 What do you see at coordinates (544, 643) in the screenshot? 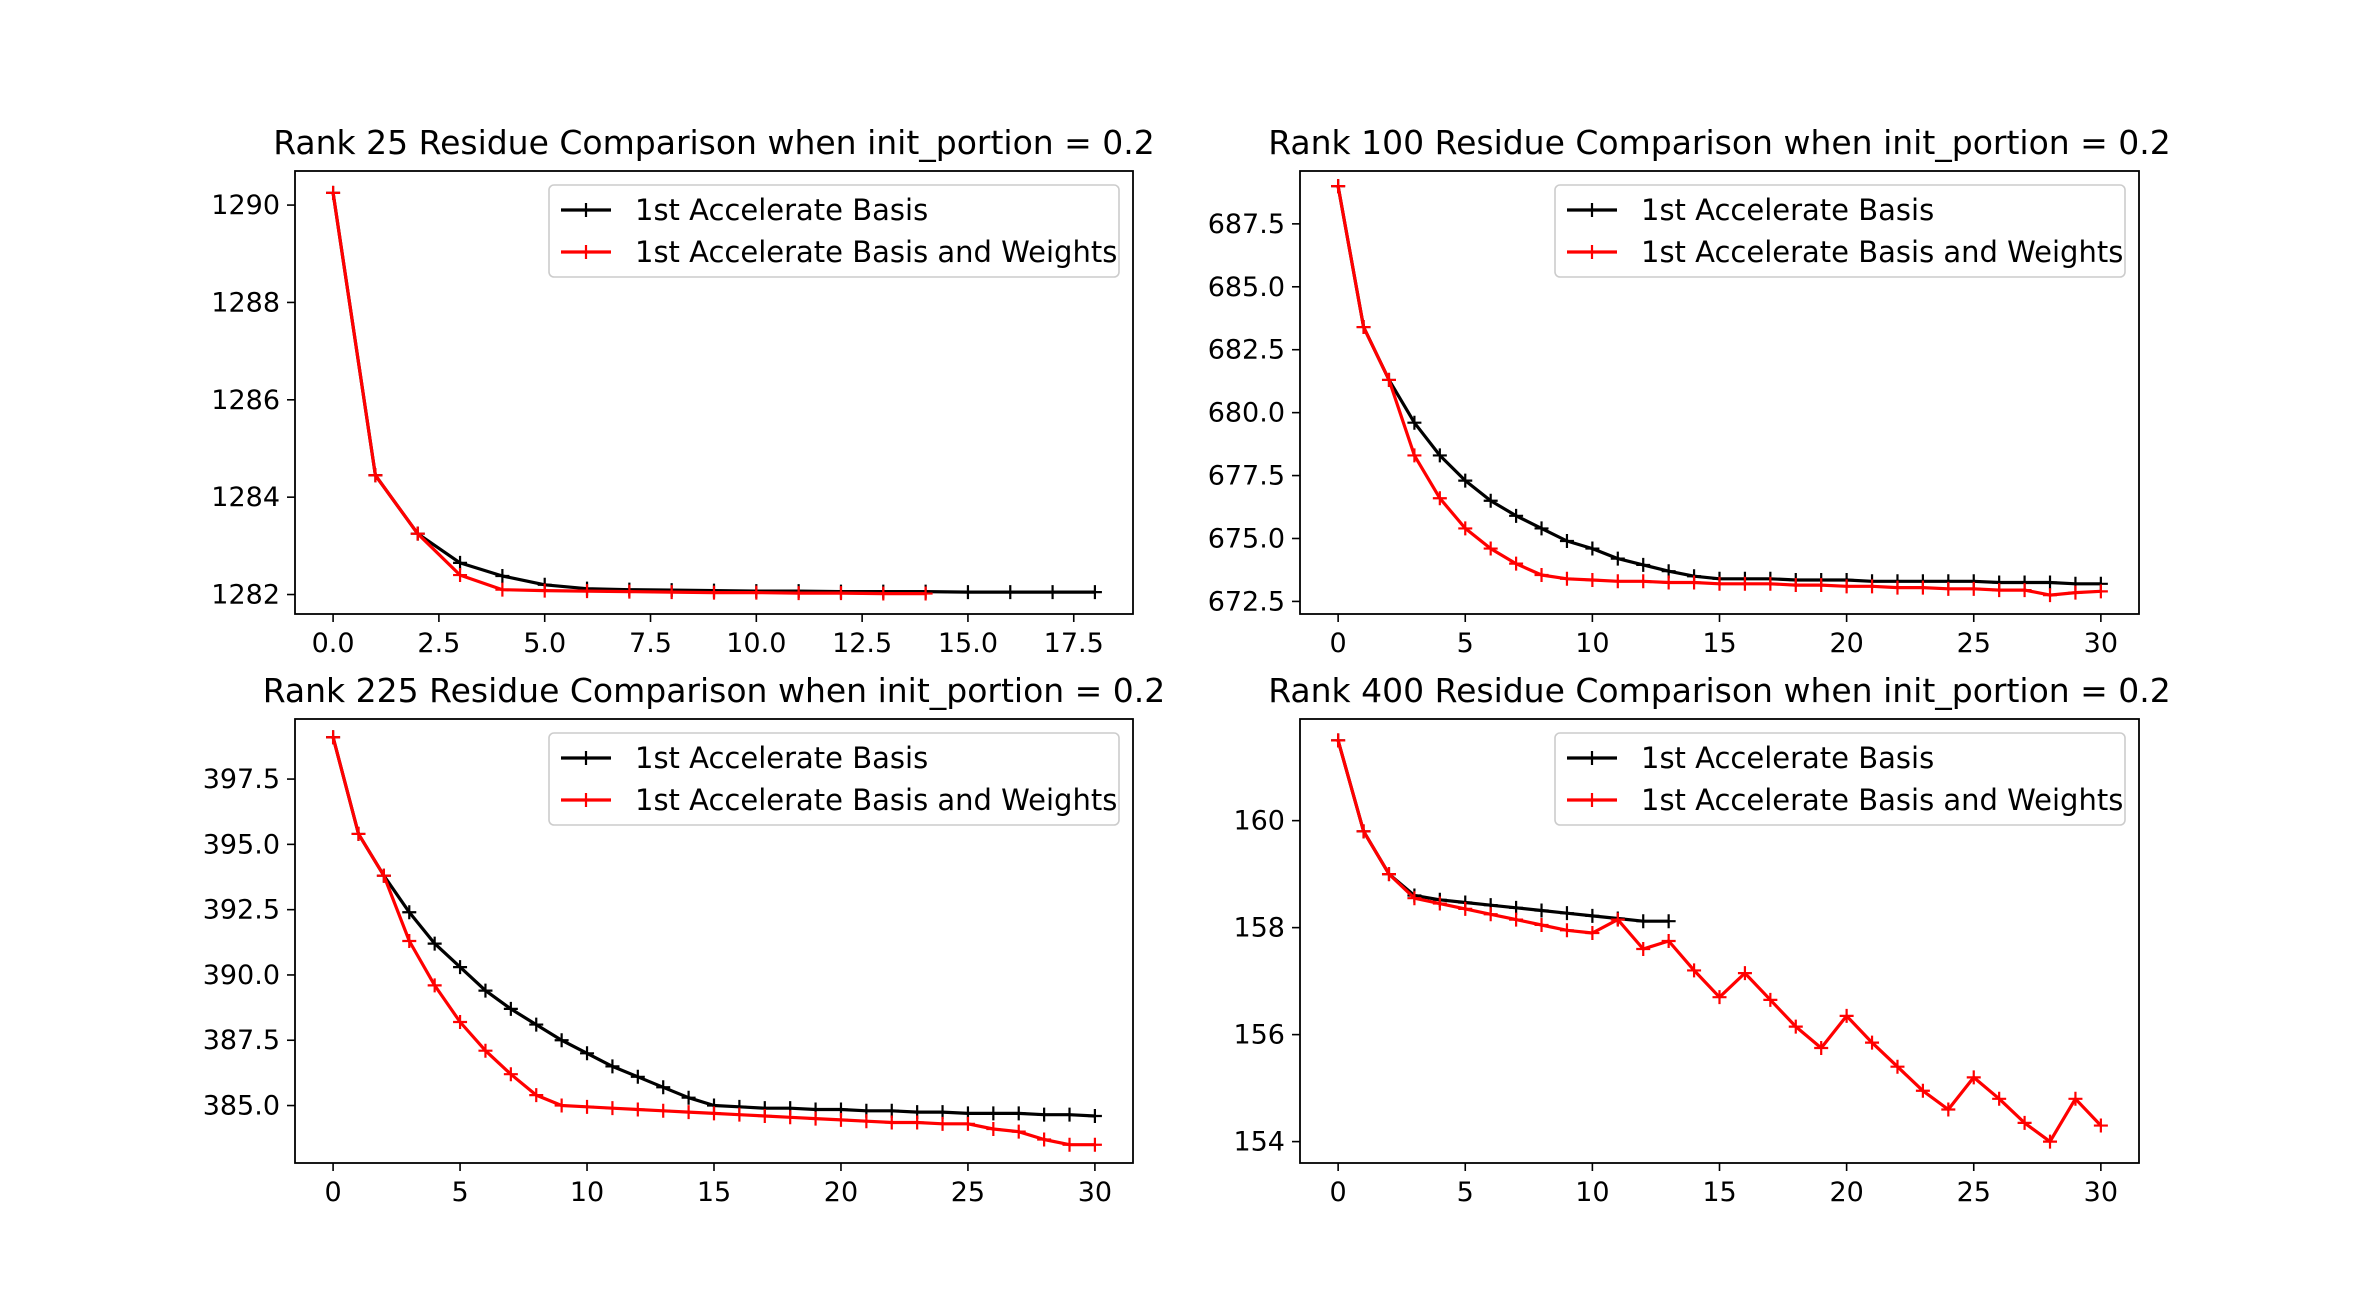
I see `x-tick-label: 5.0` at bounding box center [544, 643].